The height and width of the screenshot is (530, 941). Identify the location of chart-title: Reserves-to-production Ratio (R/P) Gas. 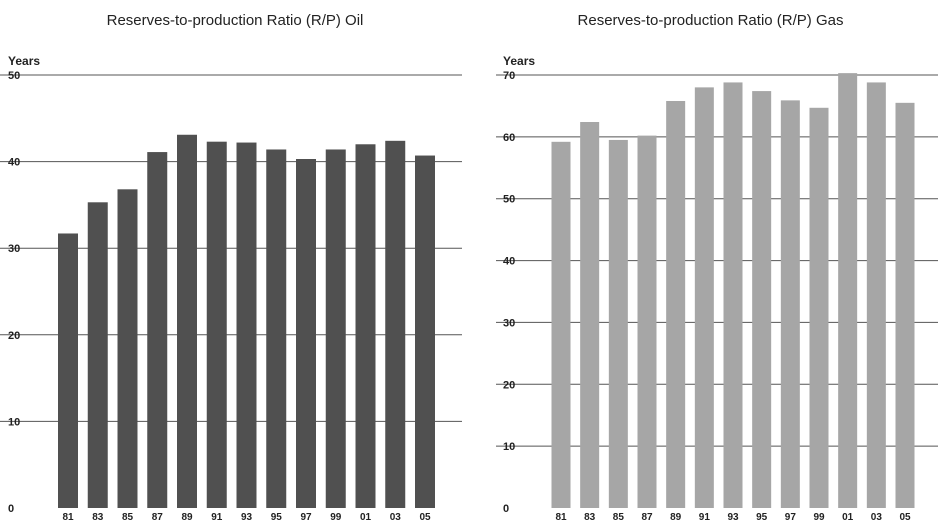
(710, 20).